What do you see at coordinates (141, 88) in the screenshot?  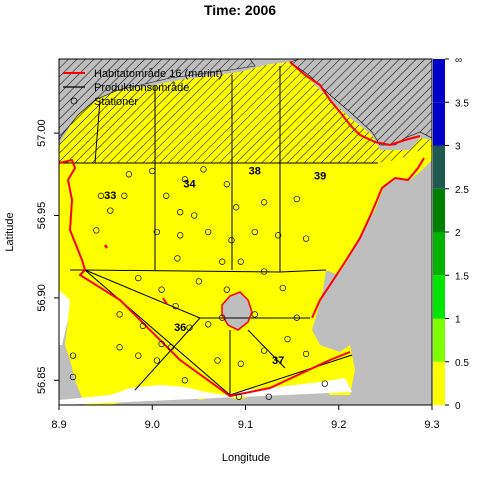 I see `legend-production-label: Produktionsområde` at bounding box center [141, 88].